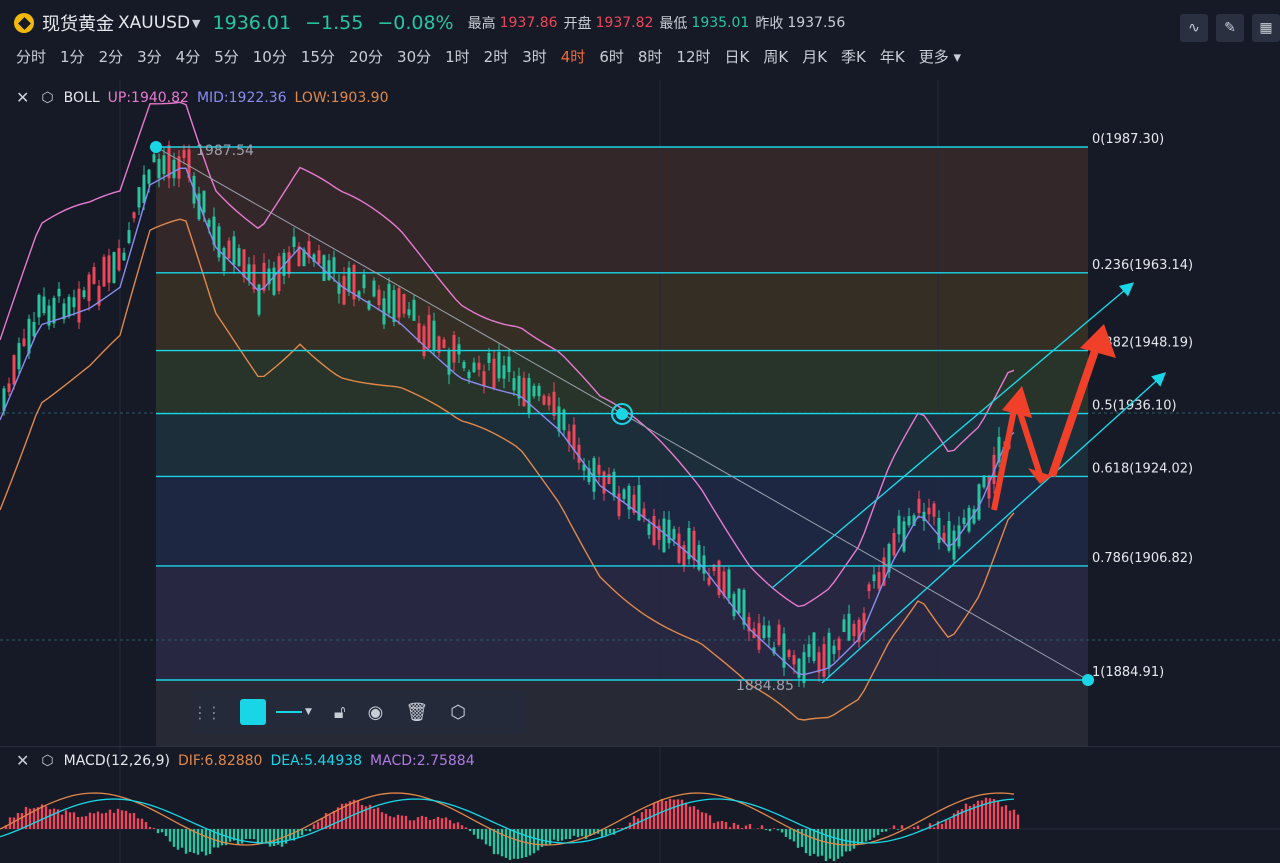 Image resolution: width=1280 pixels, height=863 pixels. What do you see at coordinates (1088, 680) in the screenshot?
I see `anchor-point` at bounding box center [1088, 680].